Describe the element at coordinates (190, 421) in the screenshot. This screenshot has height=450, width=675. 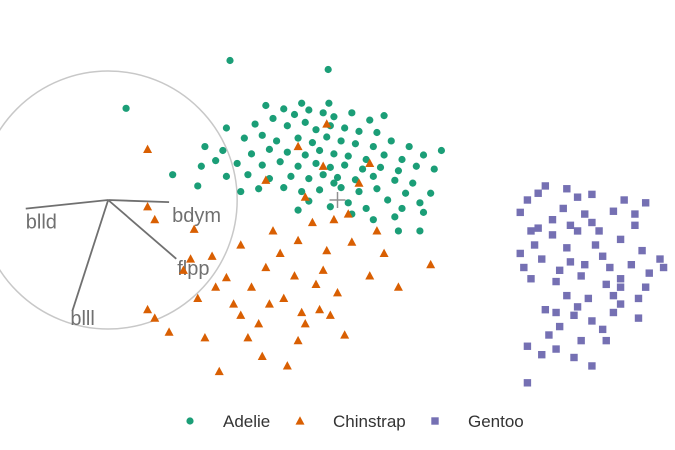
I see `legend-key-adelie` at that location.